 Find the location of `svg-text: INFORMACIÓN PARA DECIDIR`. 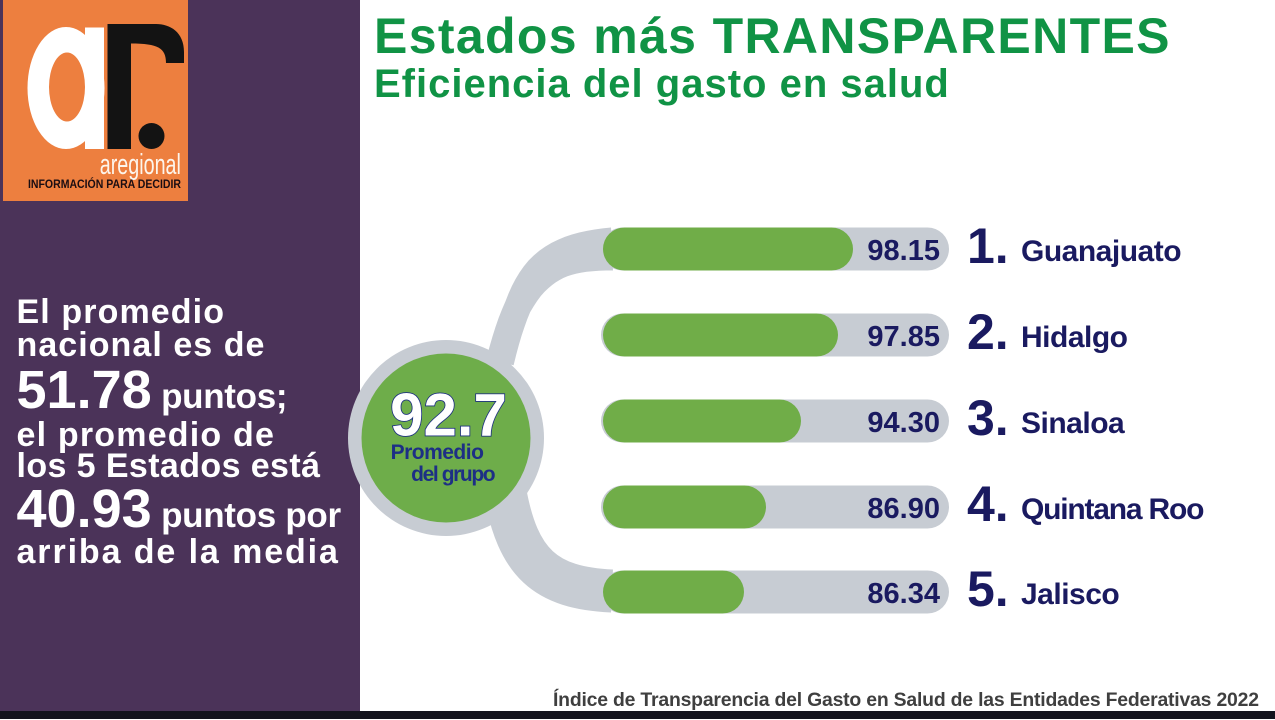

svg-text: INFORMACIÓN PARA DECIDIR is located at coordinates (104, 183).